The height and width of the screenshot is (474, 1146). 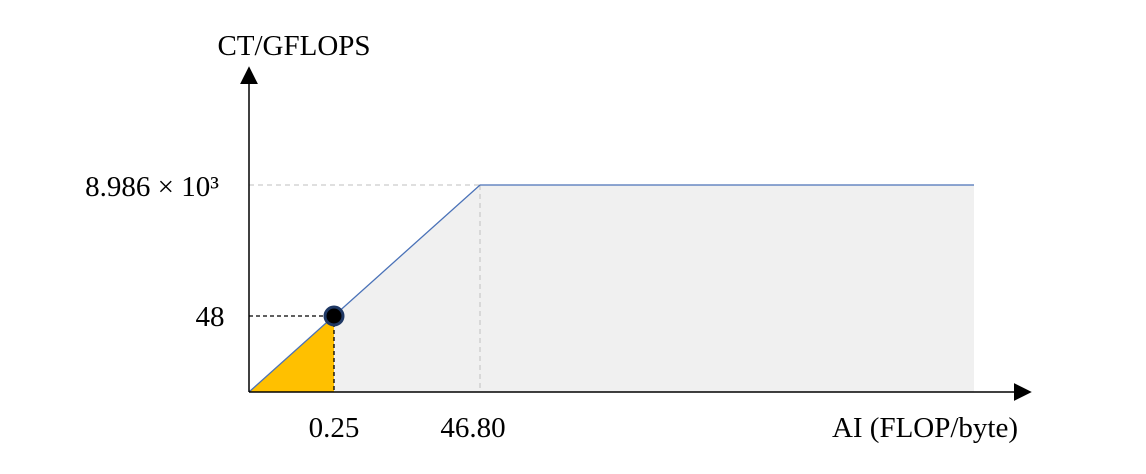 What do you see at coordinates (210, 317) in the screenshot?
I see `y-tick-label-48: 48` at bounding box center [210, 317].